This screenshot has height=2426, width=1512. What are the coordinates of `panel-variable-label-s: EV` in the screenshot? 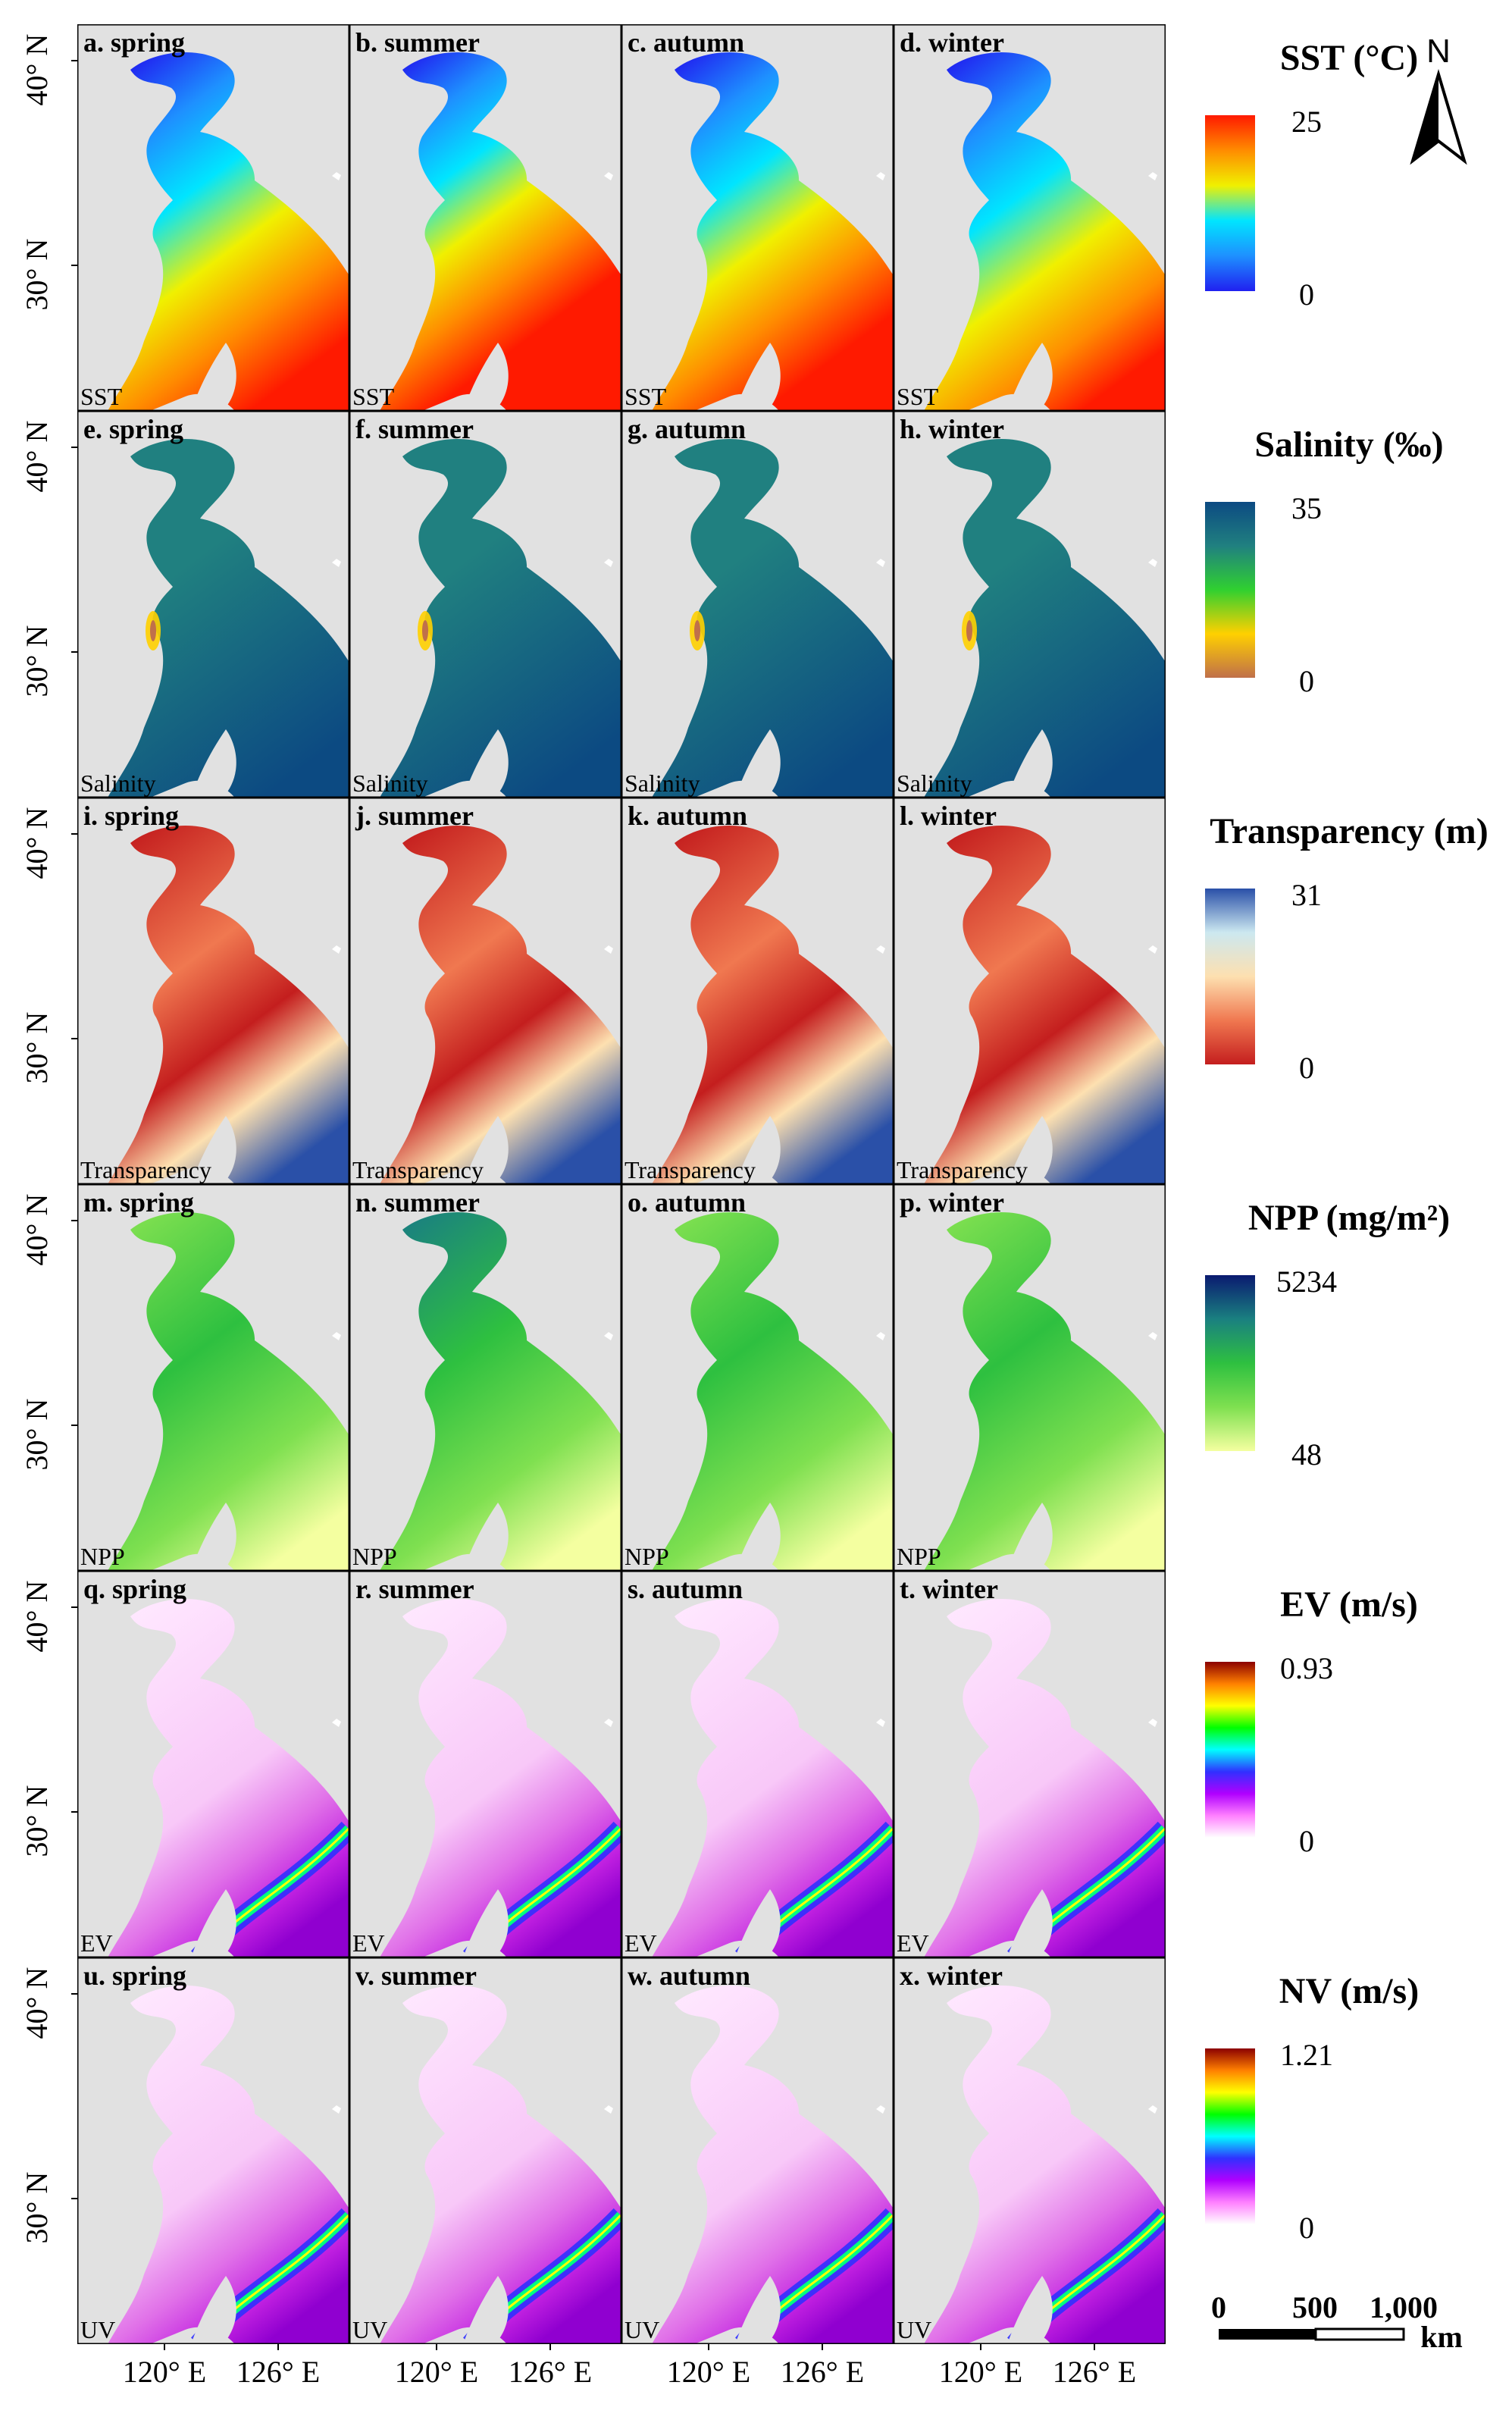 It's located at (641, 1943).